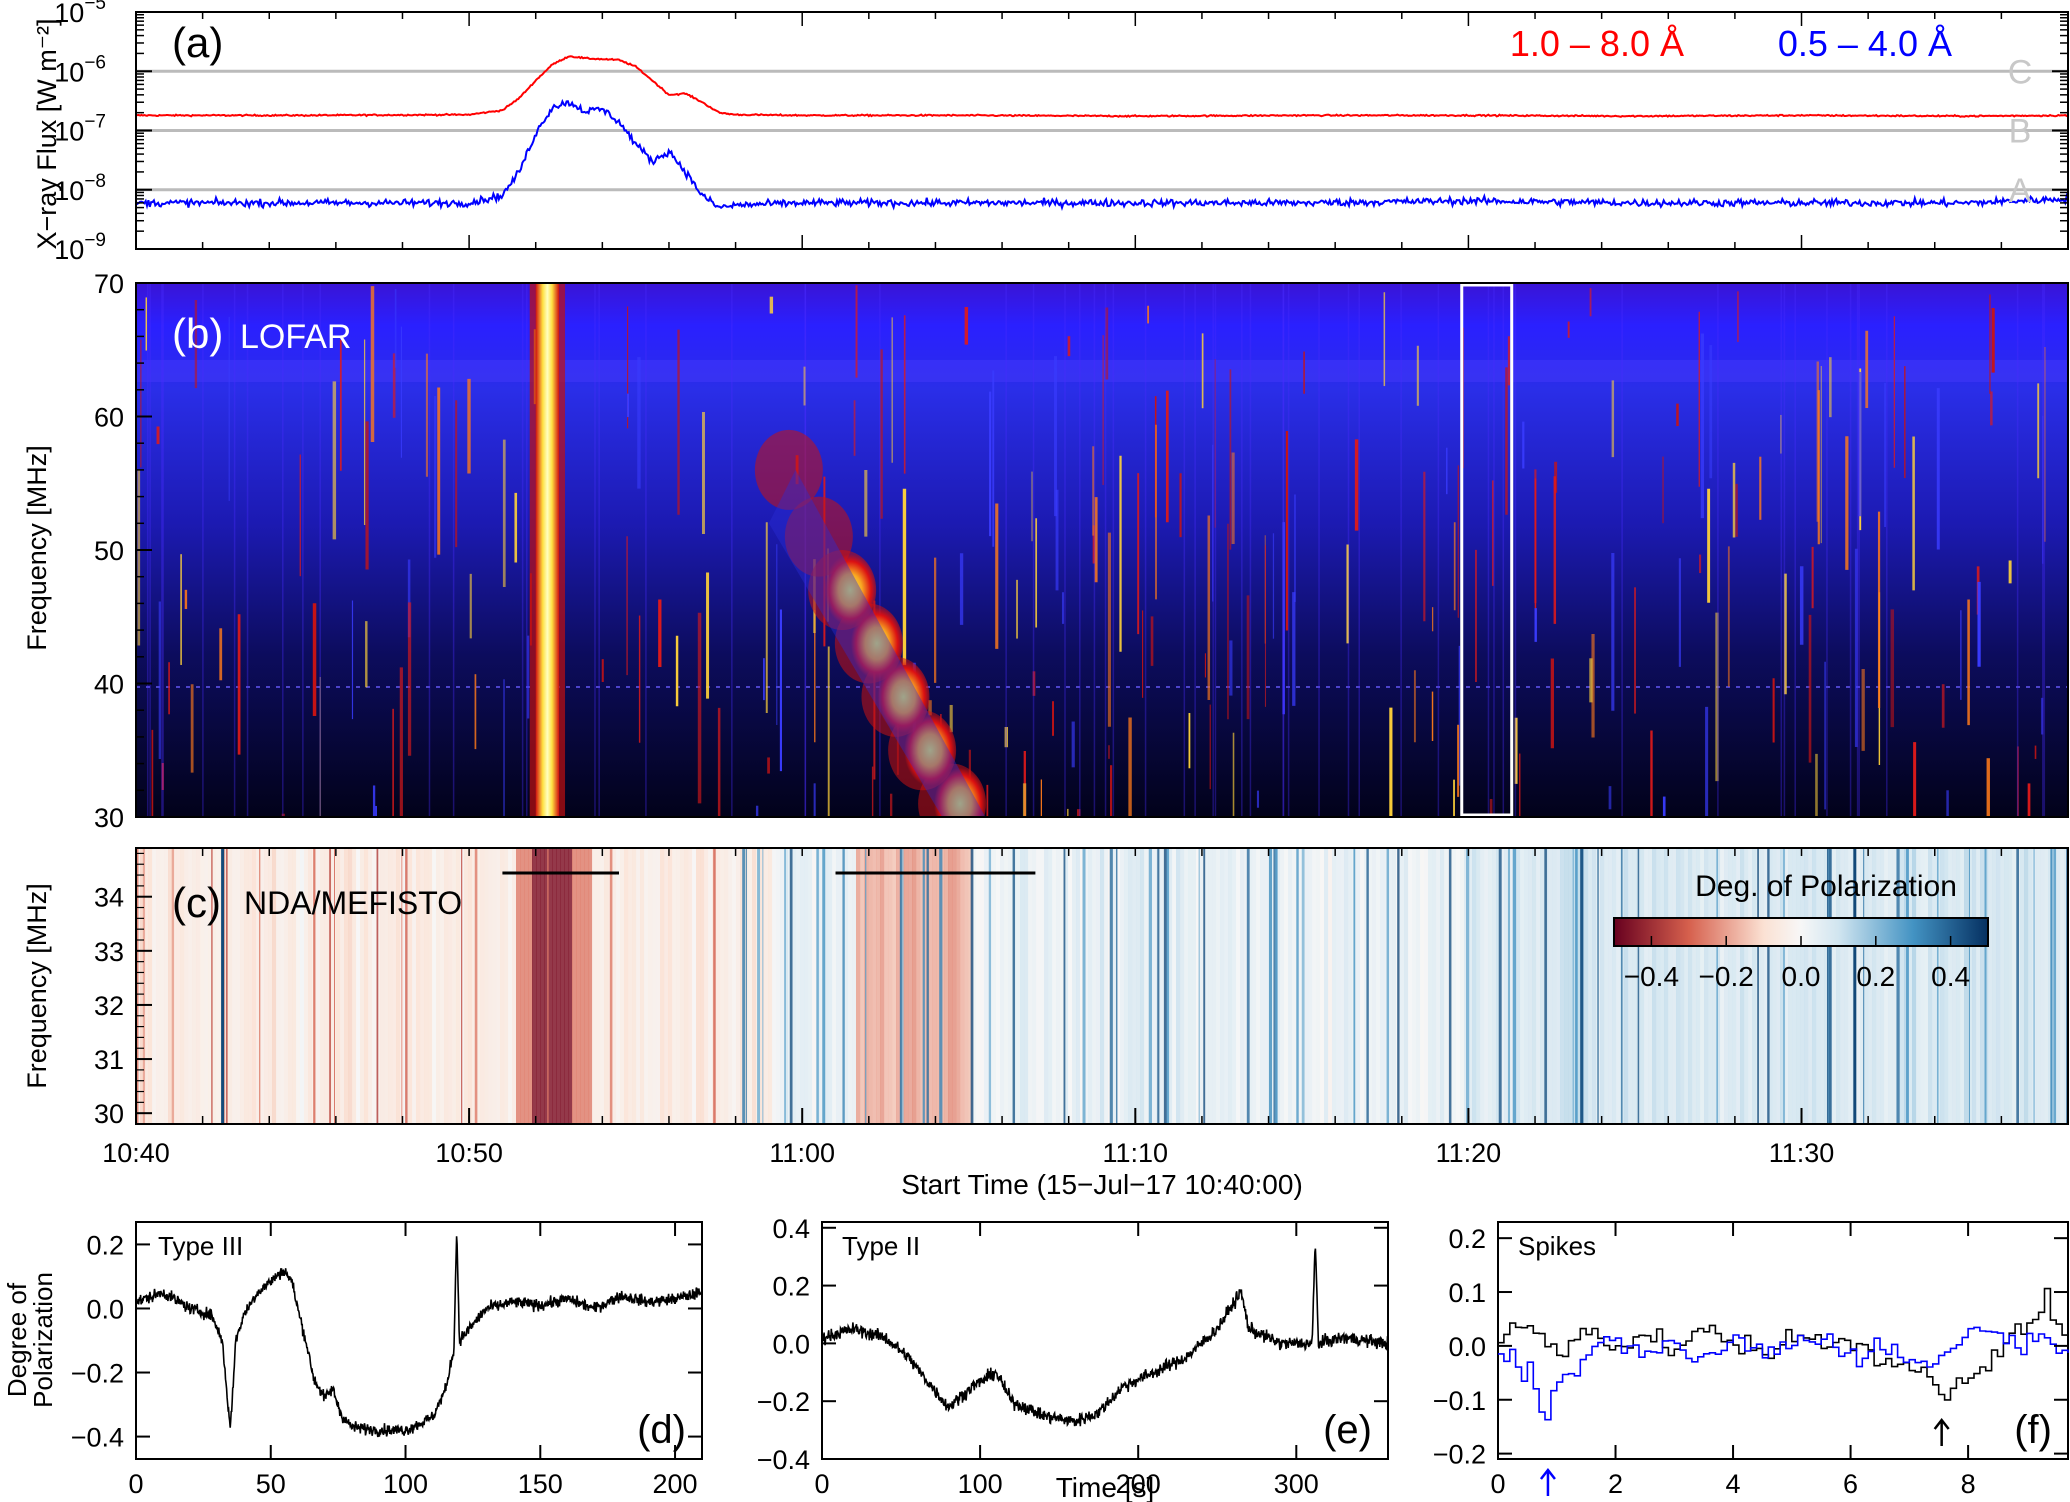 Image resolution: width=2070 pixels, height=1502 pixels. What do you see at coordinates (95, 240) in the screenshot?
I see `a-ytick-exponent: −9` at bounding box center [95, 240].